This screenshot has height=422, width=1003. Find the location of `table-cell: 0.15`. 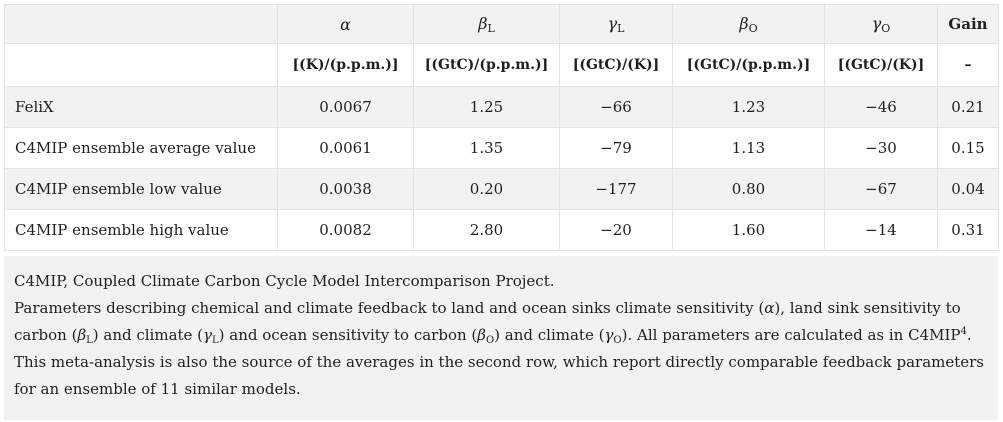

table-cell: 0.15 is located at coordinates (968, 148).